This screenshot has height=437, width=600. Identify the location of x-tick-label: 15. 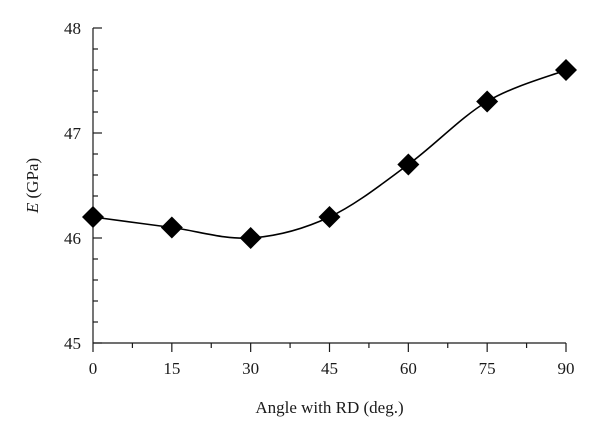
(171, 368).